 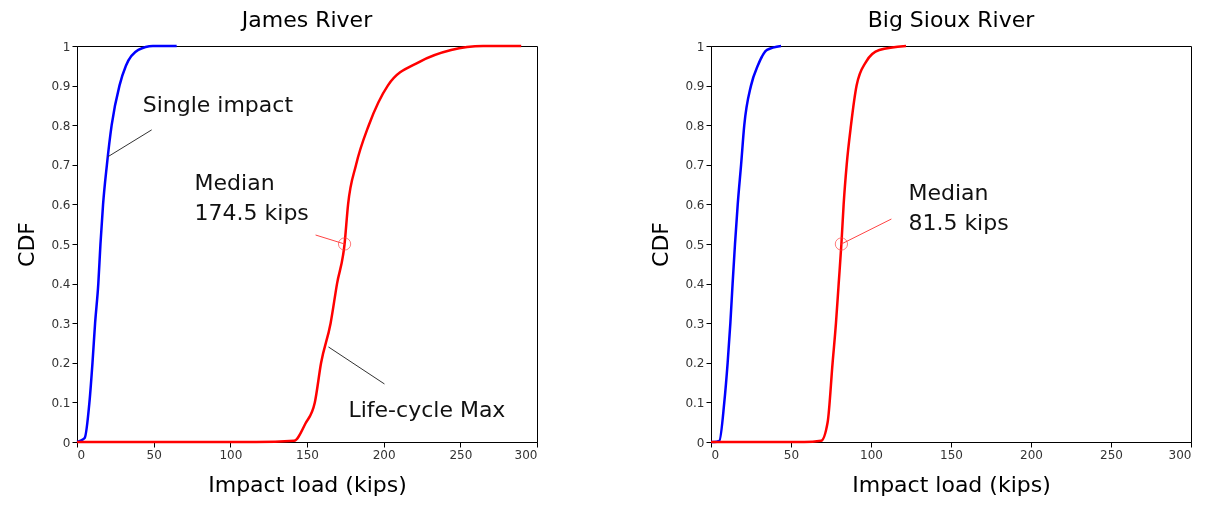 I want to click on annotation: Life-cycle Max, so click(x=427, y=409).